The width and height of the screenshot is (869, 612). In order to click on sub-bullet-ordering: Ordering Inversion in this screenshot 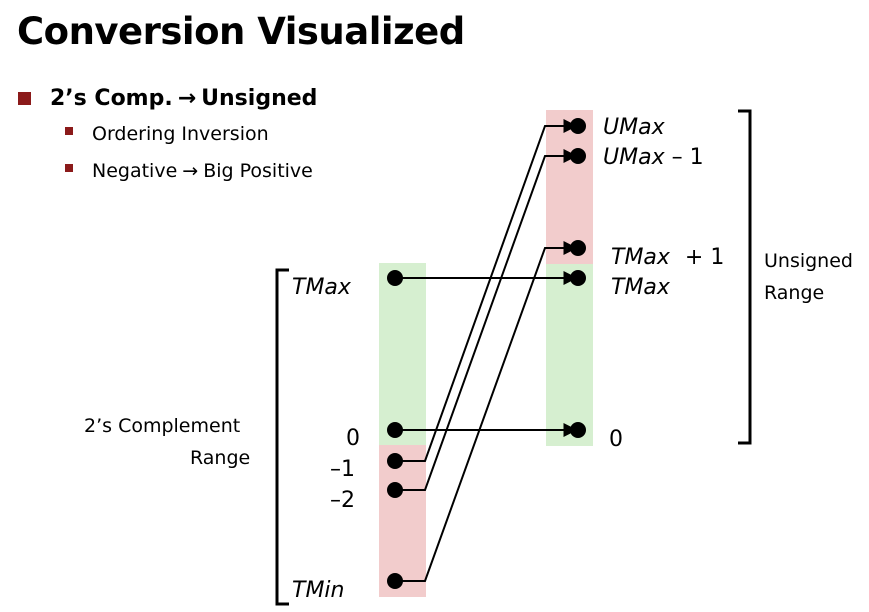, I will do `click(167, 134)`.